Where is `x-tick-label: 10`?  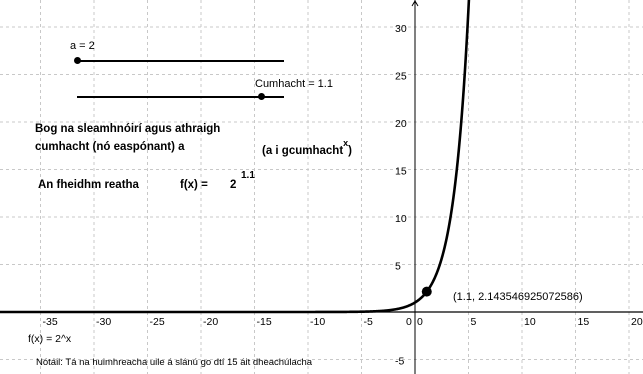 x-tick-label: 10 is located at coordinates (530, 322).